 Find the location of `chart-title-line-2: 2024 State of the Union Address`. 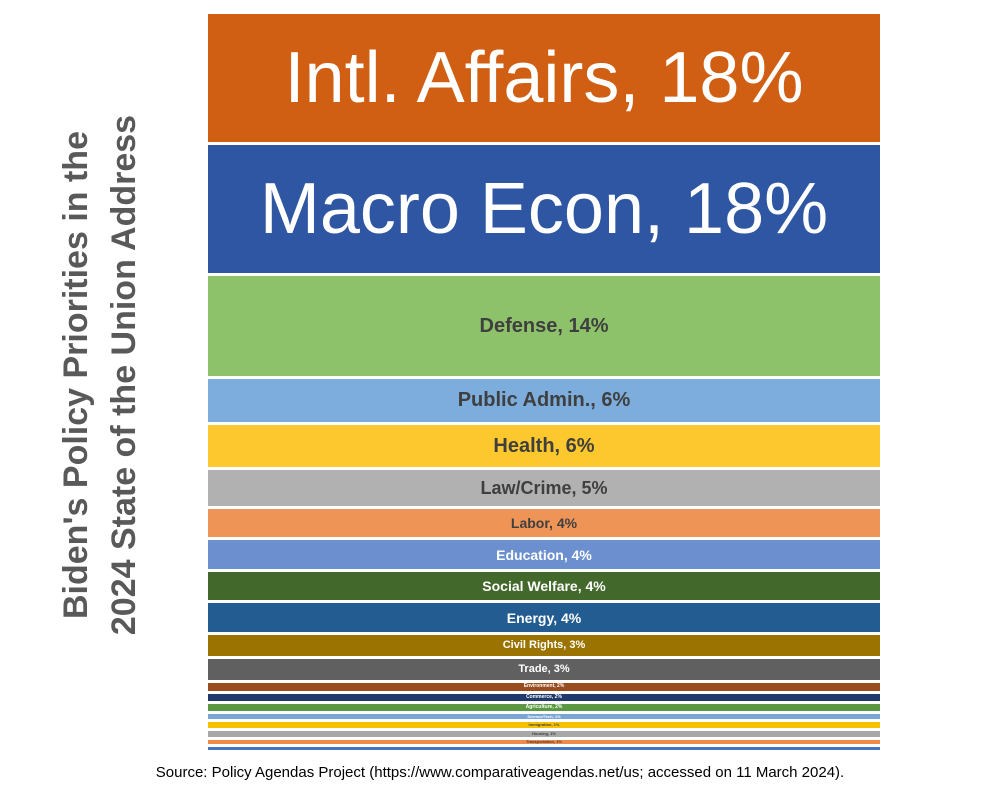

chart-title-line-2: 2024 State of the Union Address is located at coordinates (124, 375).